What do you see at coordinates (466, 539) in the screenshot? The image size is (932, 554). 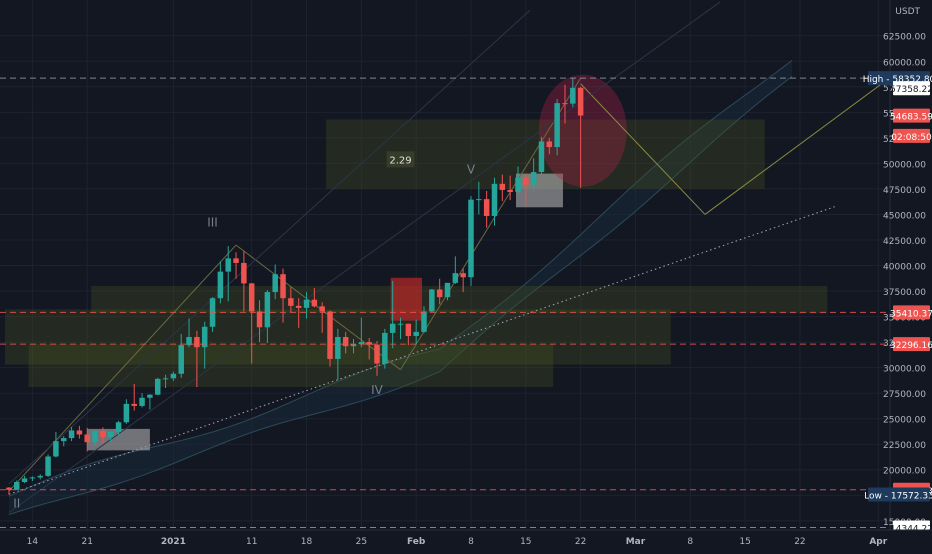 I see `time-axis: 14 21 2021 11 18 25 Feb 8 15 22 Mar 8 15 22 Apr` at bounding box center [466, 539].